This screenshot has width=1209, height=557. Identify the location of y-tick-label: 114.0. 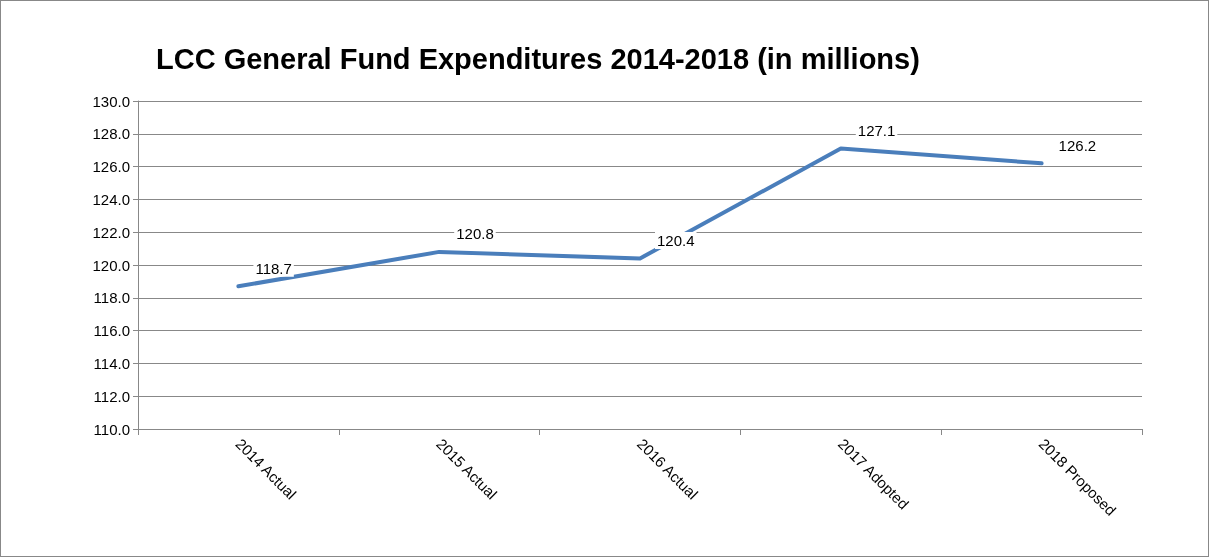
(111, 363).